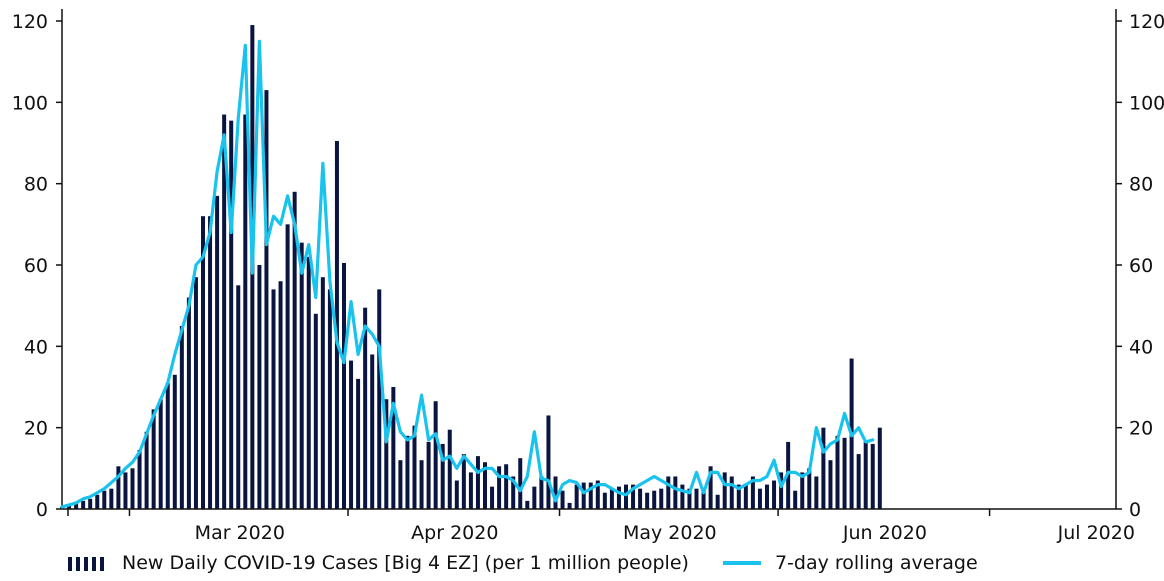 The width and height of the screenshot is (1164, 581). Describe the element at coordinates (1141, 185) in the screenshot. I see `y-tick-label-right: 80` at that location.